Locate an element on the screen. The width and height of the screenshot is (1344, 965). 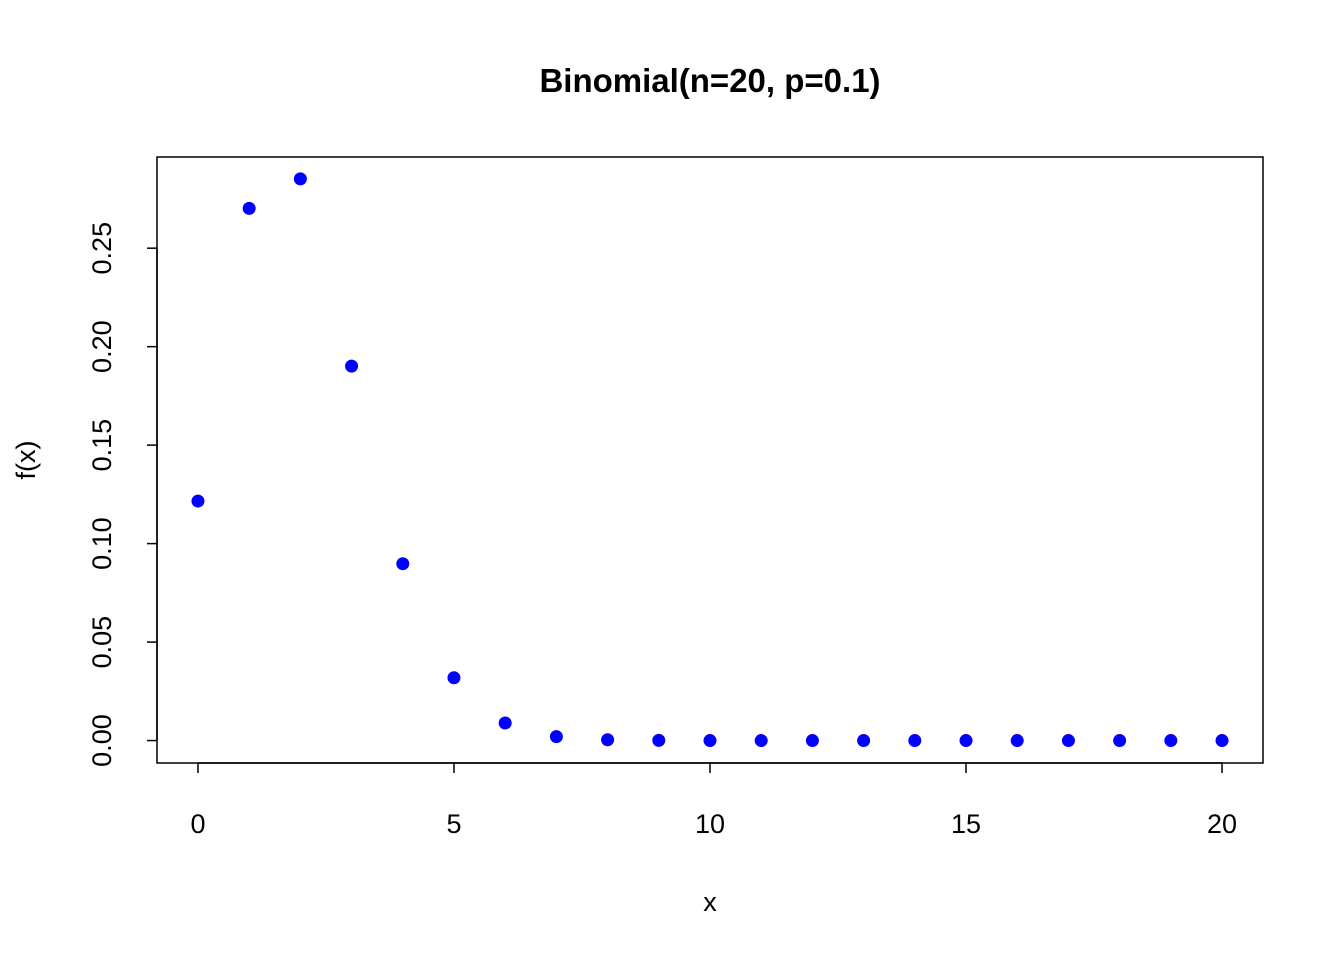
y-tick-label: 0.10 is located at coordinates (102, 543).